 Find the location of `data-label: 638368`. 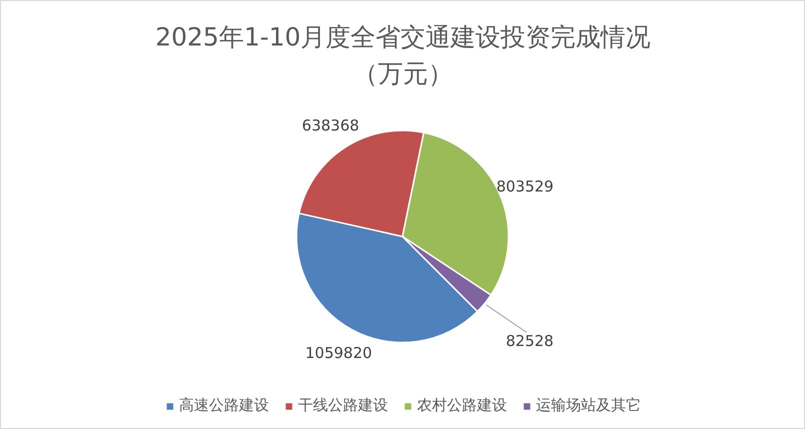

data-label: 638368 is located at coordinates (331, 125).